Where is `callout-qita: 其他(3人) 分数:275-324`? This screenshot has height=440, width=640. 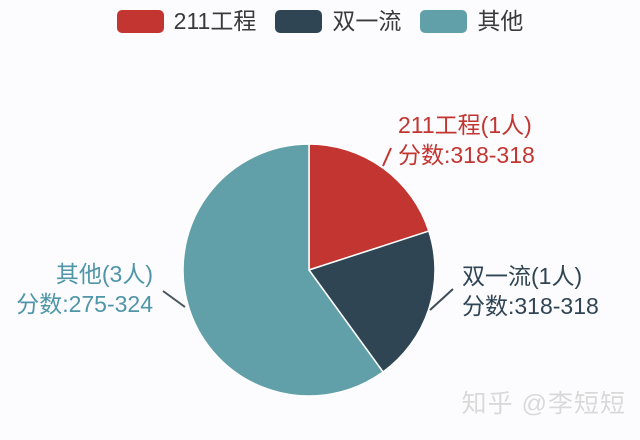
callout-qita: 其他(3人) 分数:275-324 is located at coordinates (84, 289).